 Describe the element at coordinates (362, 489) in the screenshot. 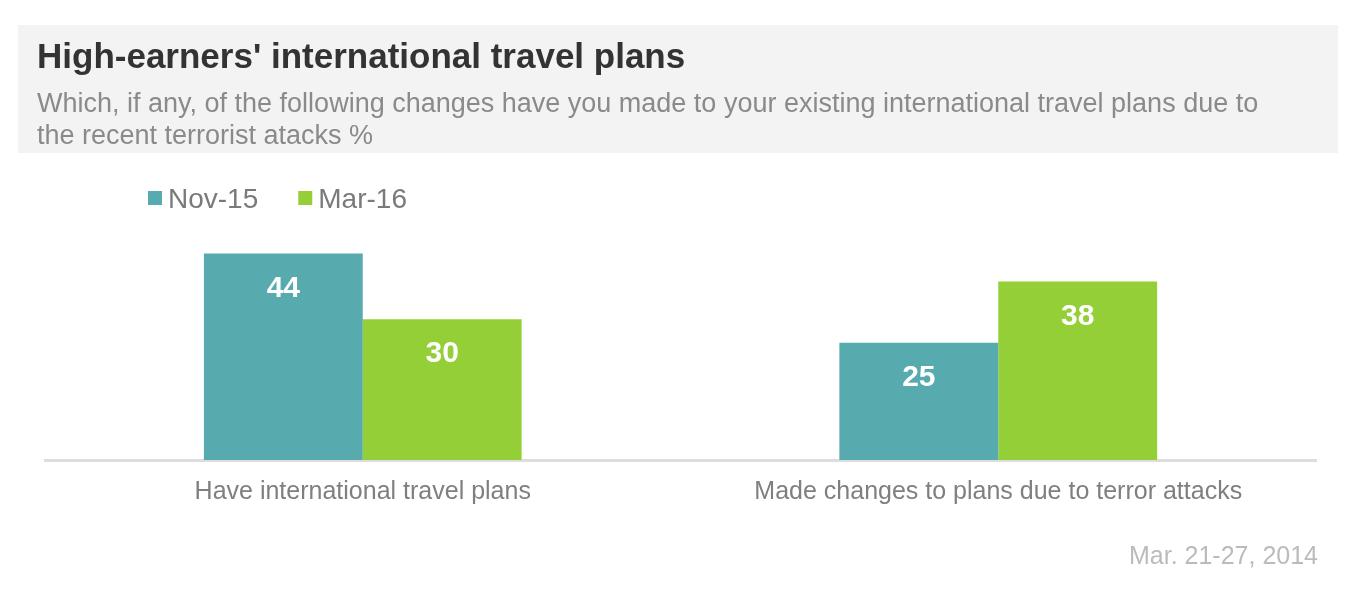

I see `x-tick-label: Have international travel plans` at that location.